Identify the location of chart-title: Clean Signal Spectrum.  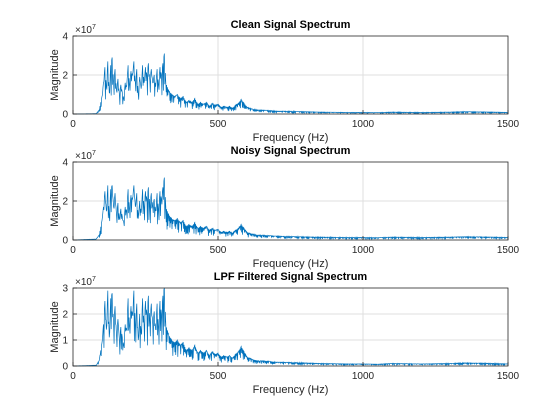
(291, 25).